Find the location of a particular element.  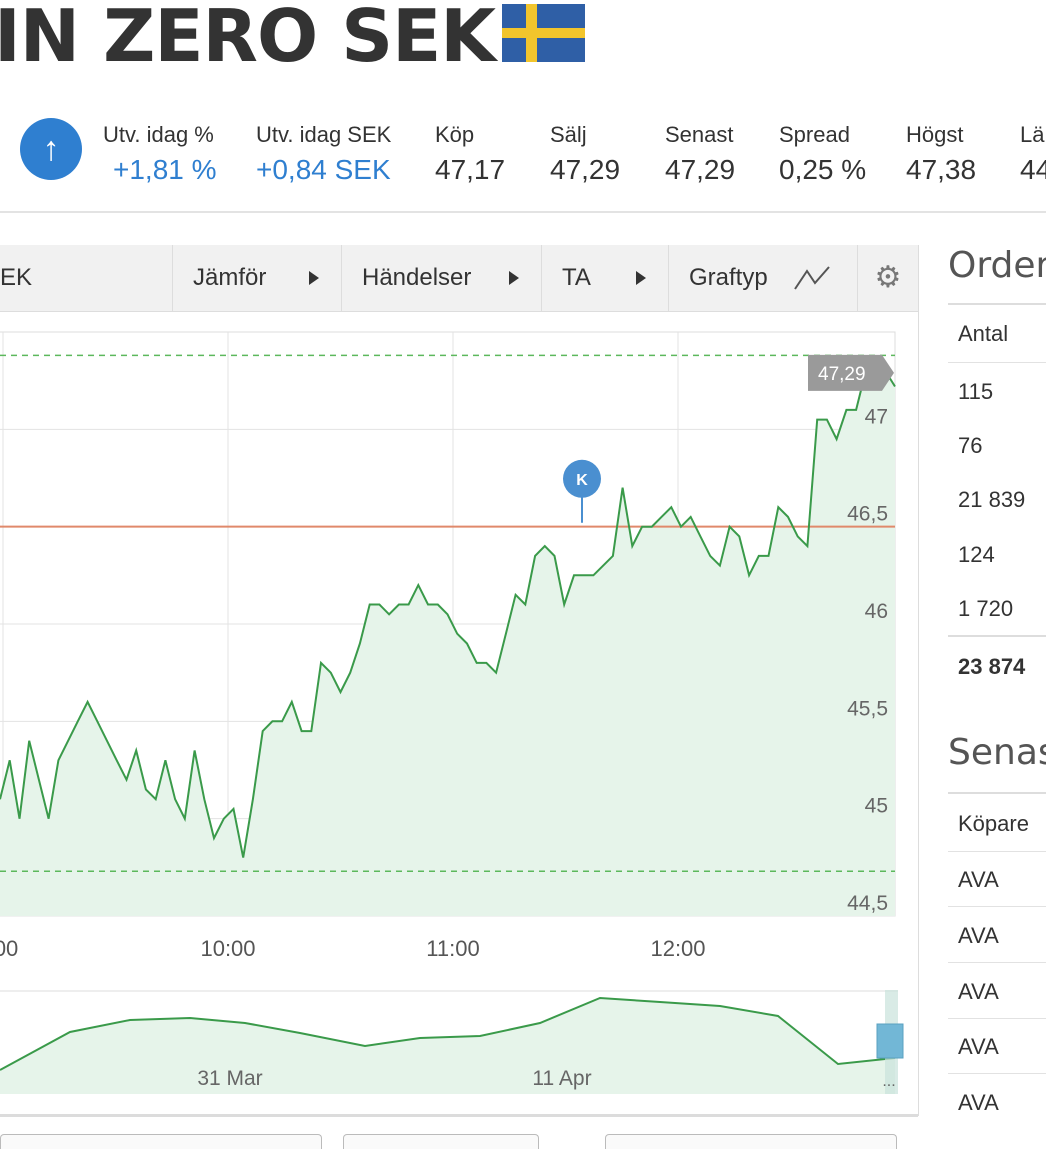

stat-change-sek: Utv. idag SEK +0,84 SEK is located at coordinates (324, 153).